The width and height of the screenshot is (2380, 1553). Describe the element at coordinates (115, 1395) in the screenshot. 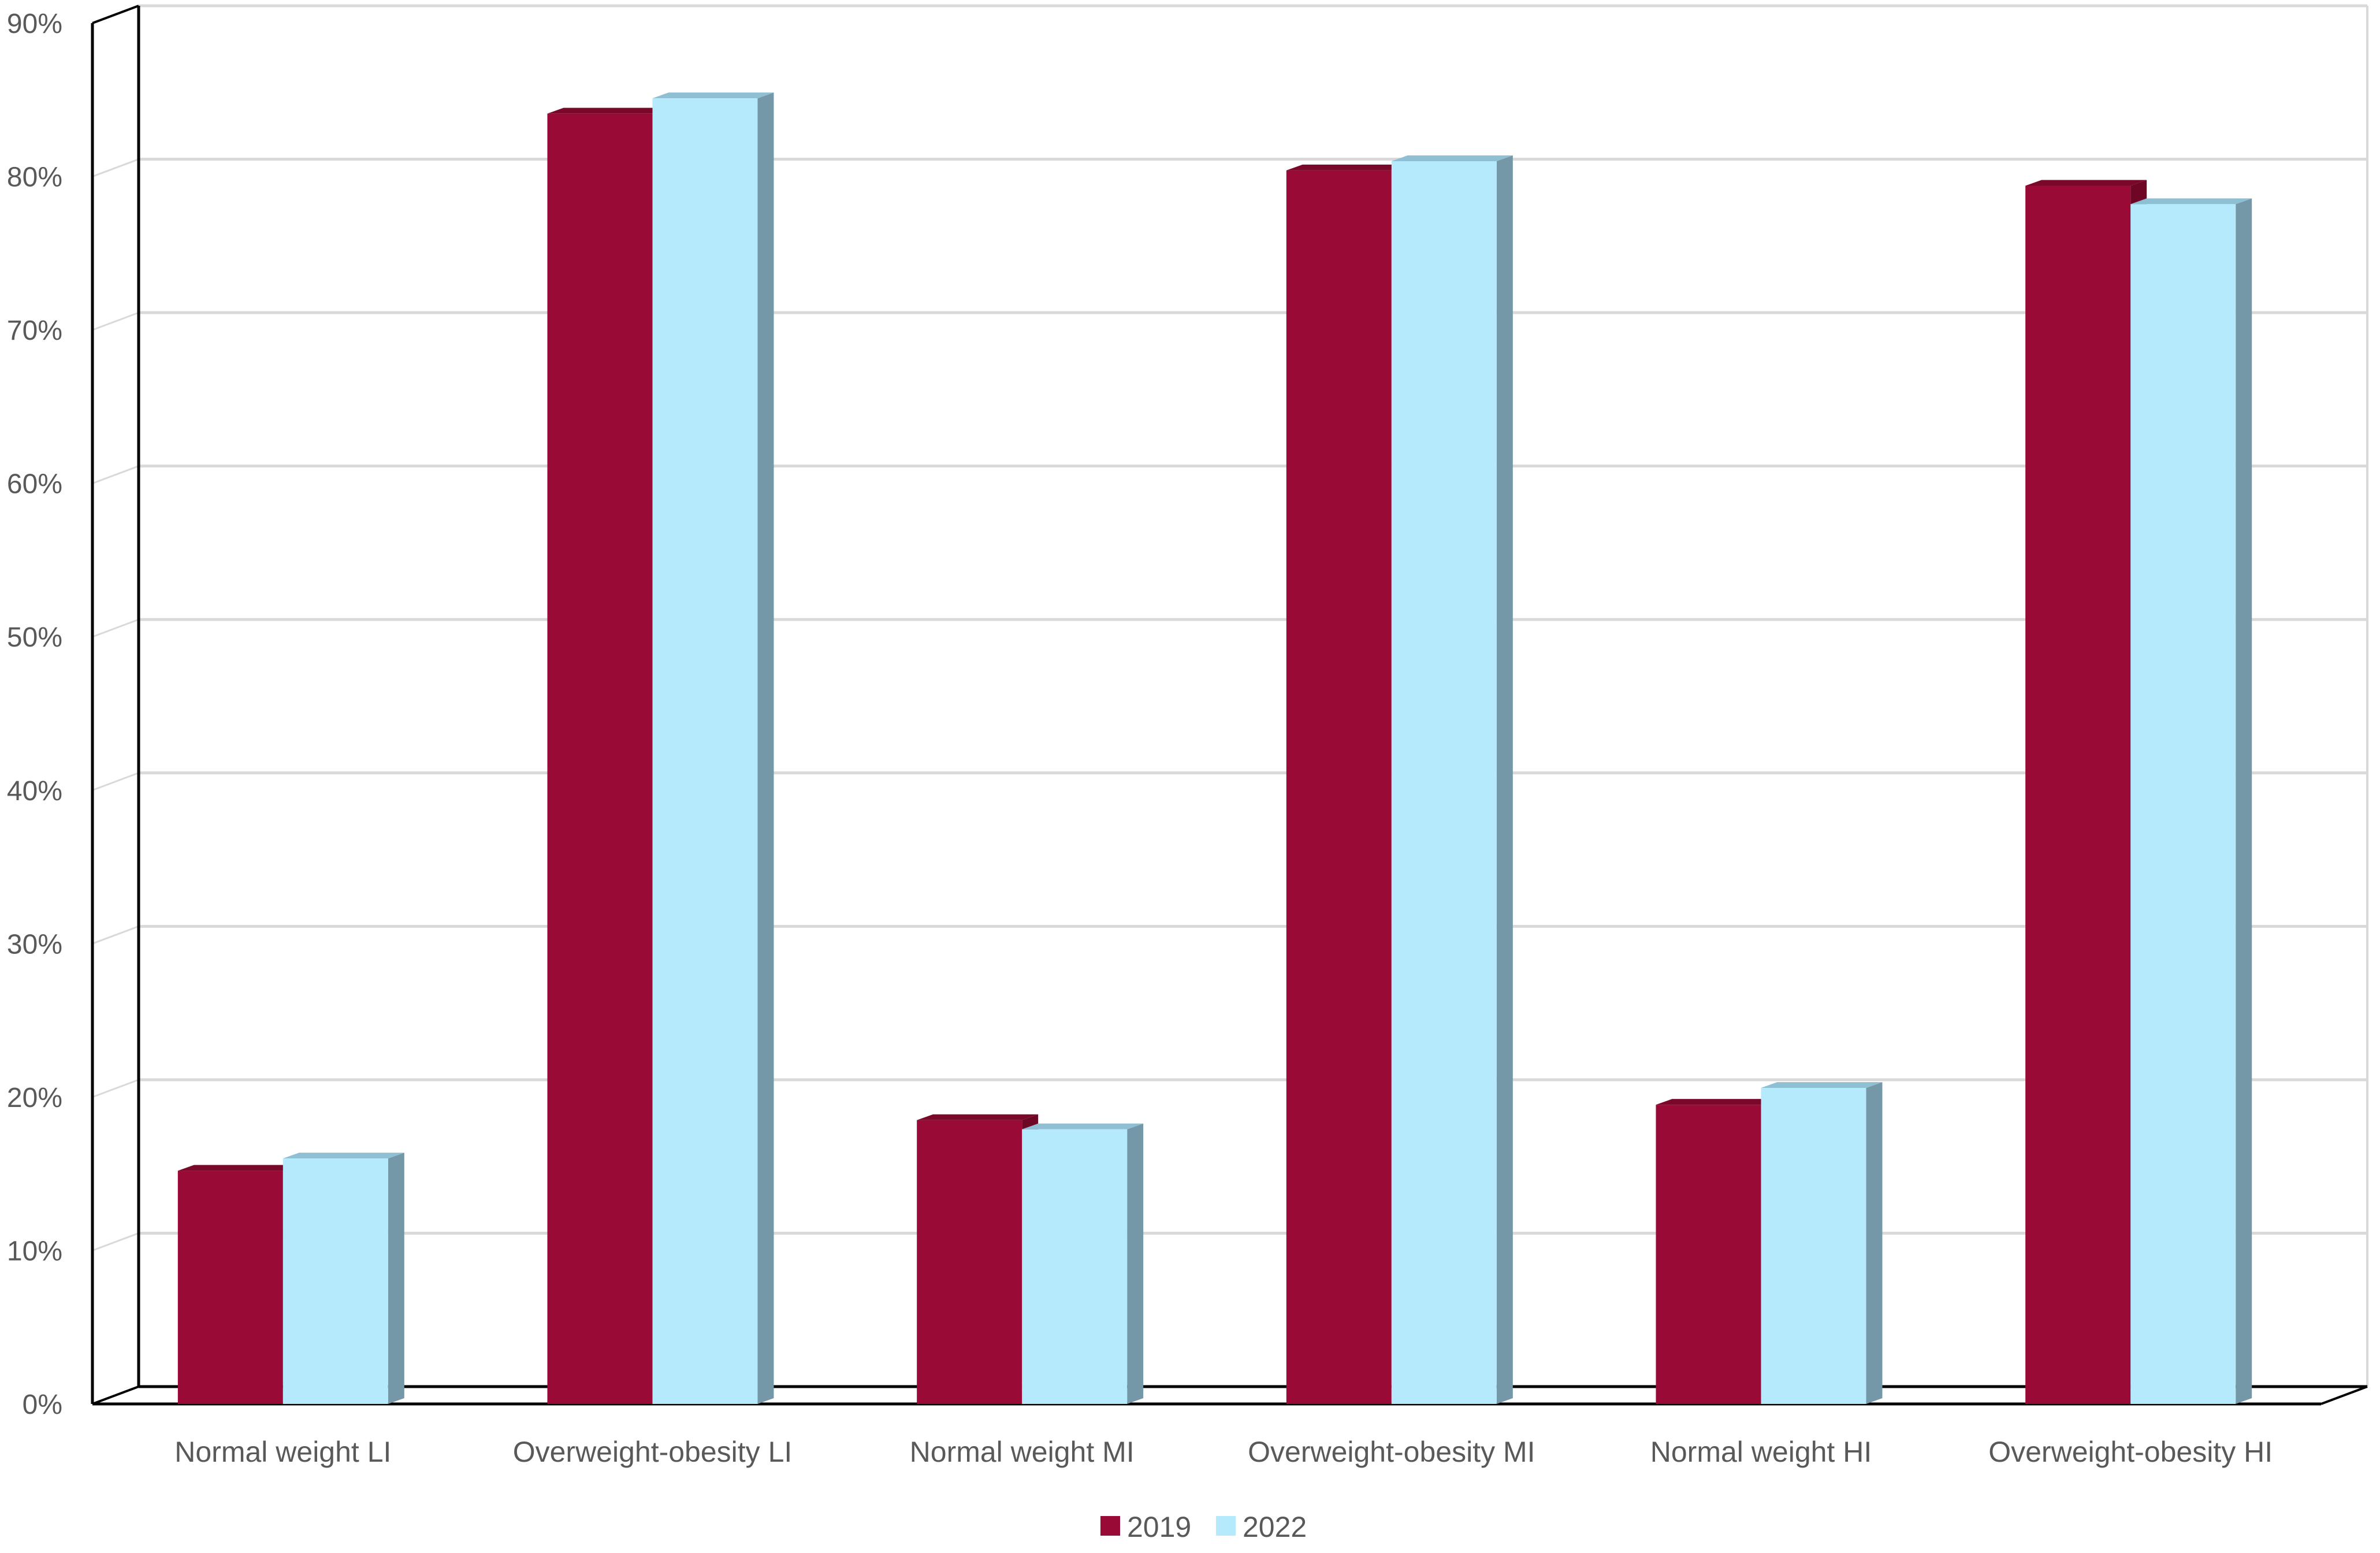

I see `floor-left-connector` at that location.